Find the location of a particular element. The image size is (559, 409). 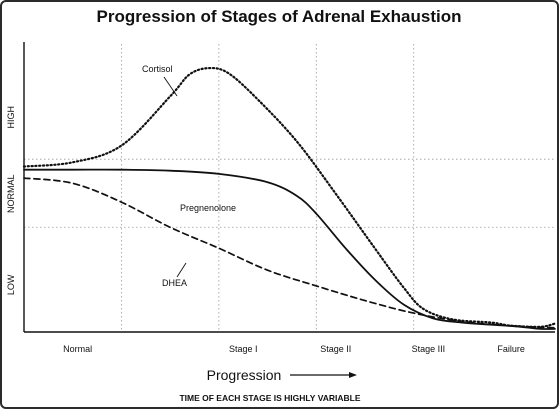

x-tick-label: Stage III is located at coordinates (429, 349).